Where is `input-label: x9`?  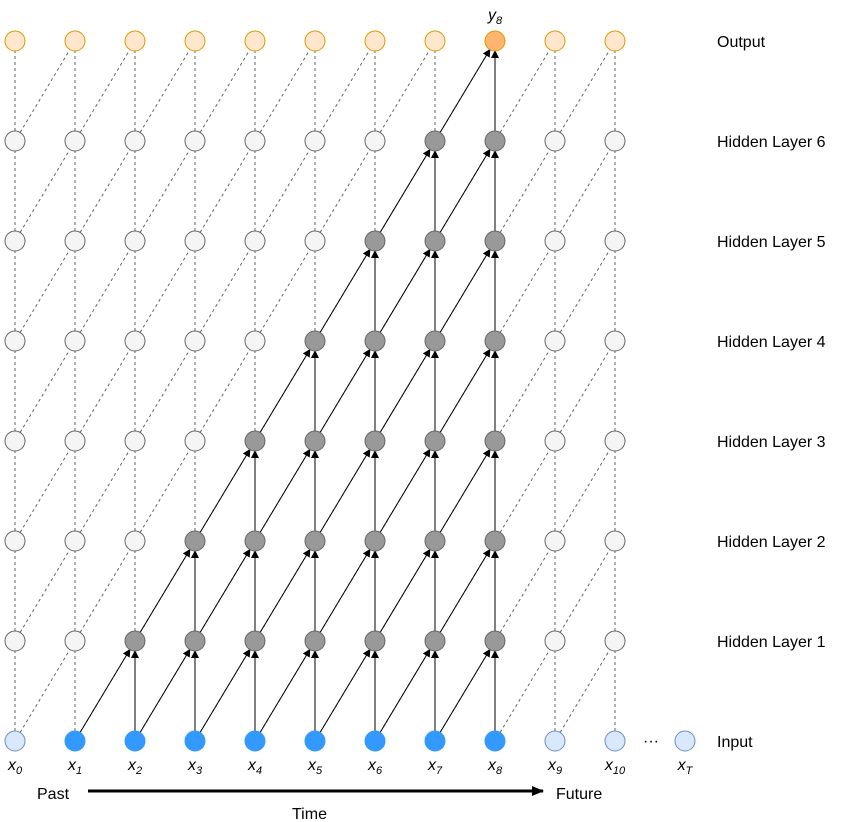 input-label: x9 is located at coordinates (554, 767).